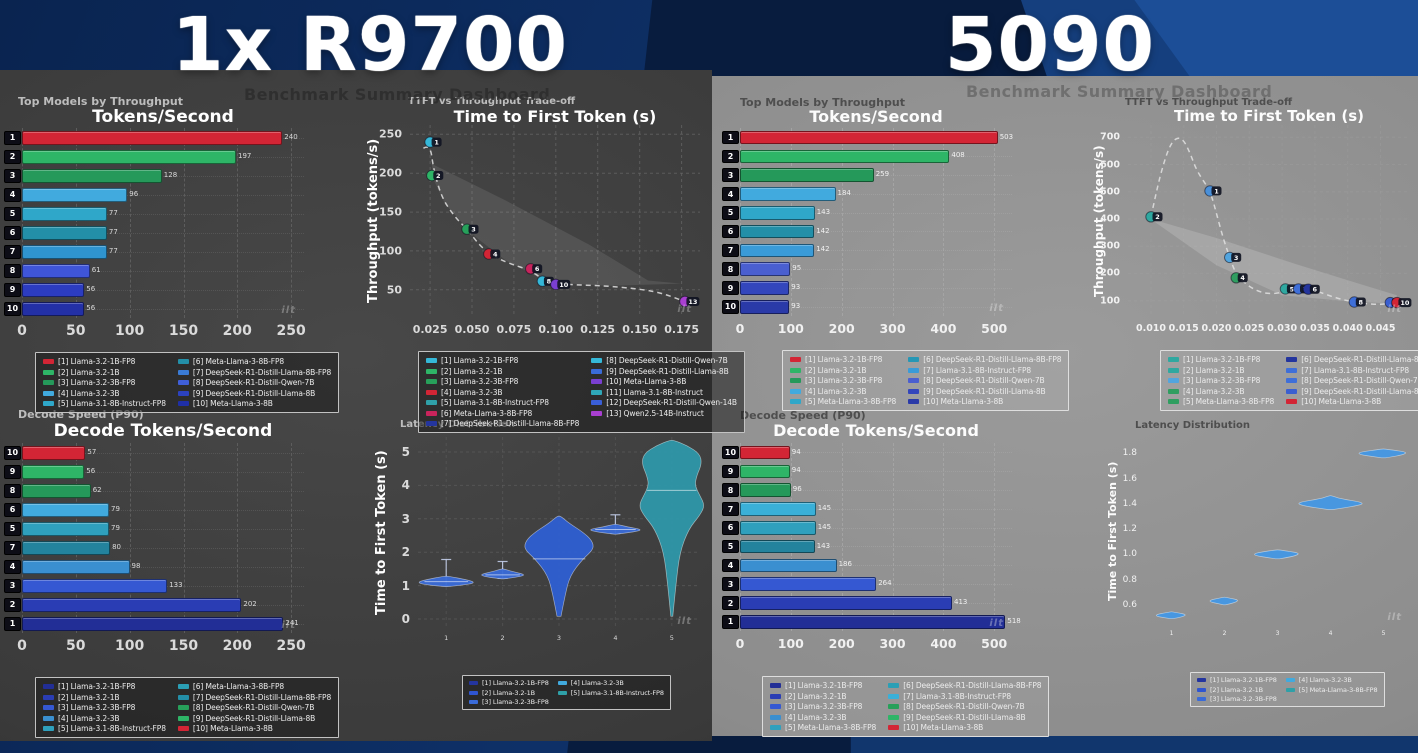 Image resolution: width=1418 pixels, height=753 pixels. I want to click on point-number: 6, so click(1315, 290).